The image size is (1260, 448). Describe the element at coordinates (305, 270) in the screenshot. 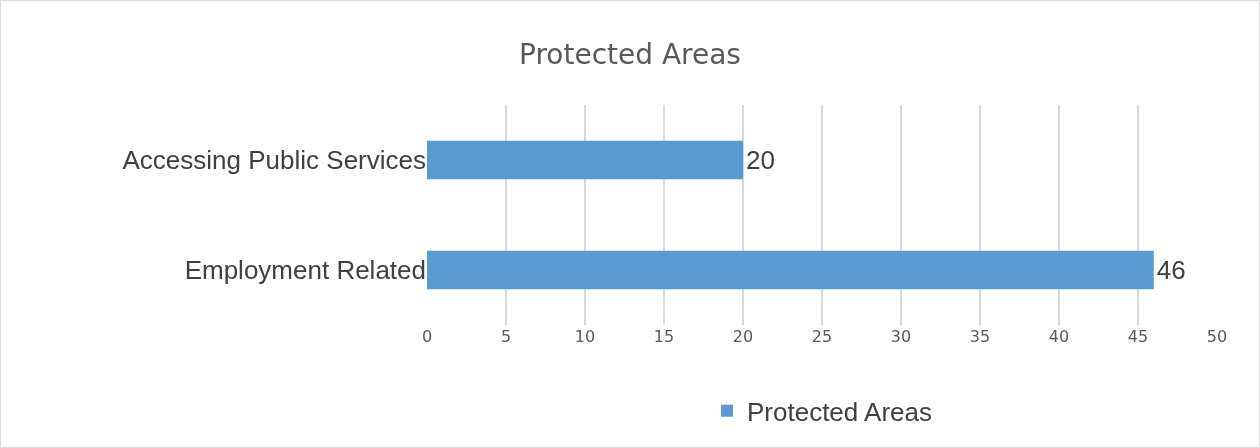

I see `y-tick-label: Employment Related` at that location.